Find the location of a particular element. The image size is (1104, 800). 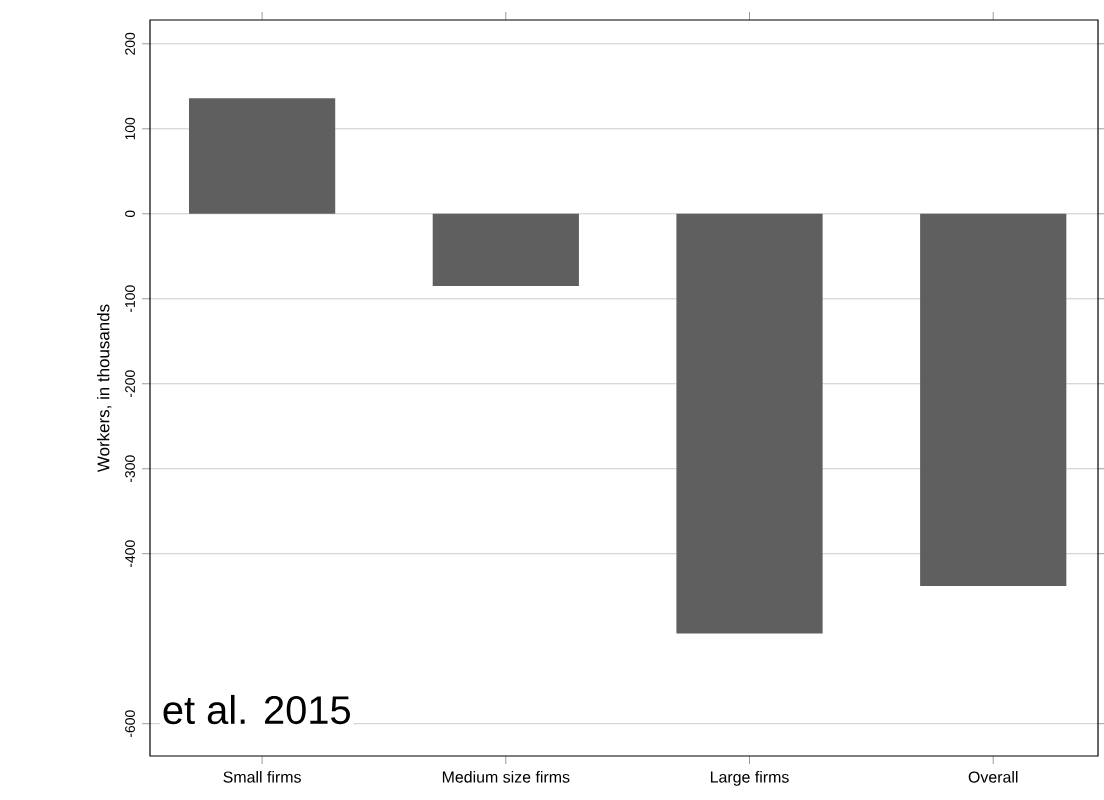

y-axis-title: Workers, in thousands is located at coordinates (104, 388).